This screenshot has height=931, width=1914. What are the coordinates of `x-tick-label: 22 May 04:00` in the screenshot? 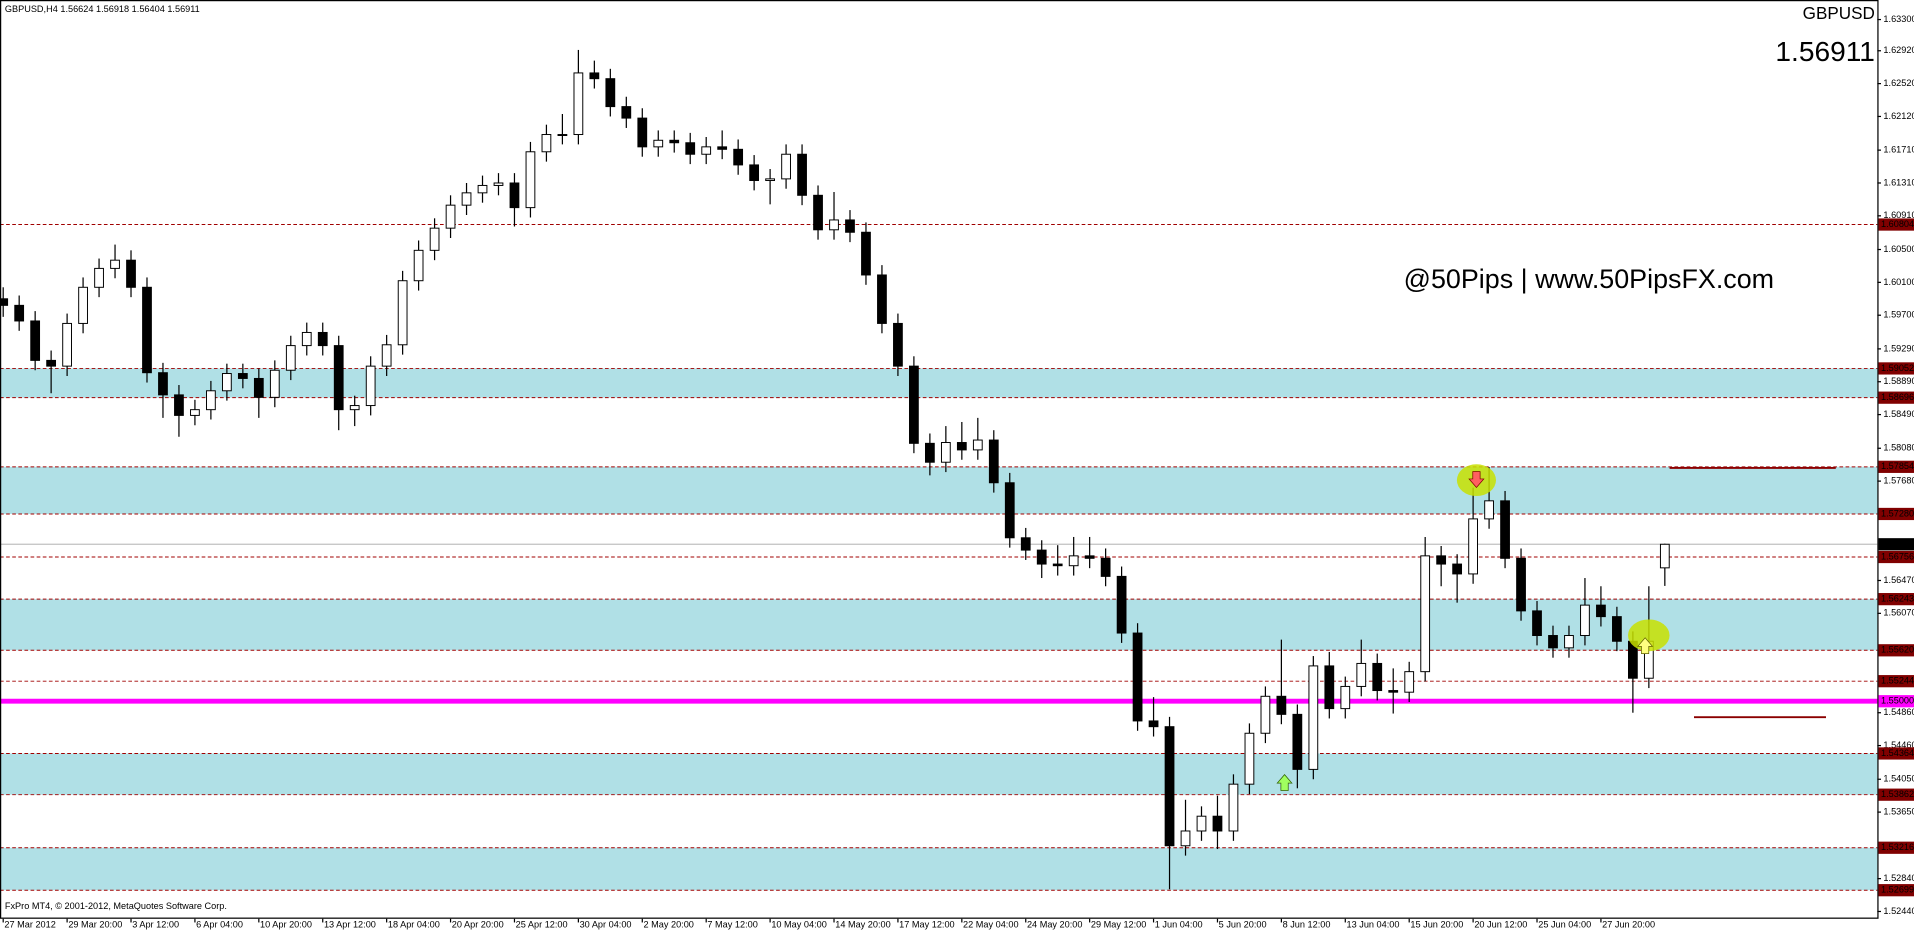 It's located at (990, 924).